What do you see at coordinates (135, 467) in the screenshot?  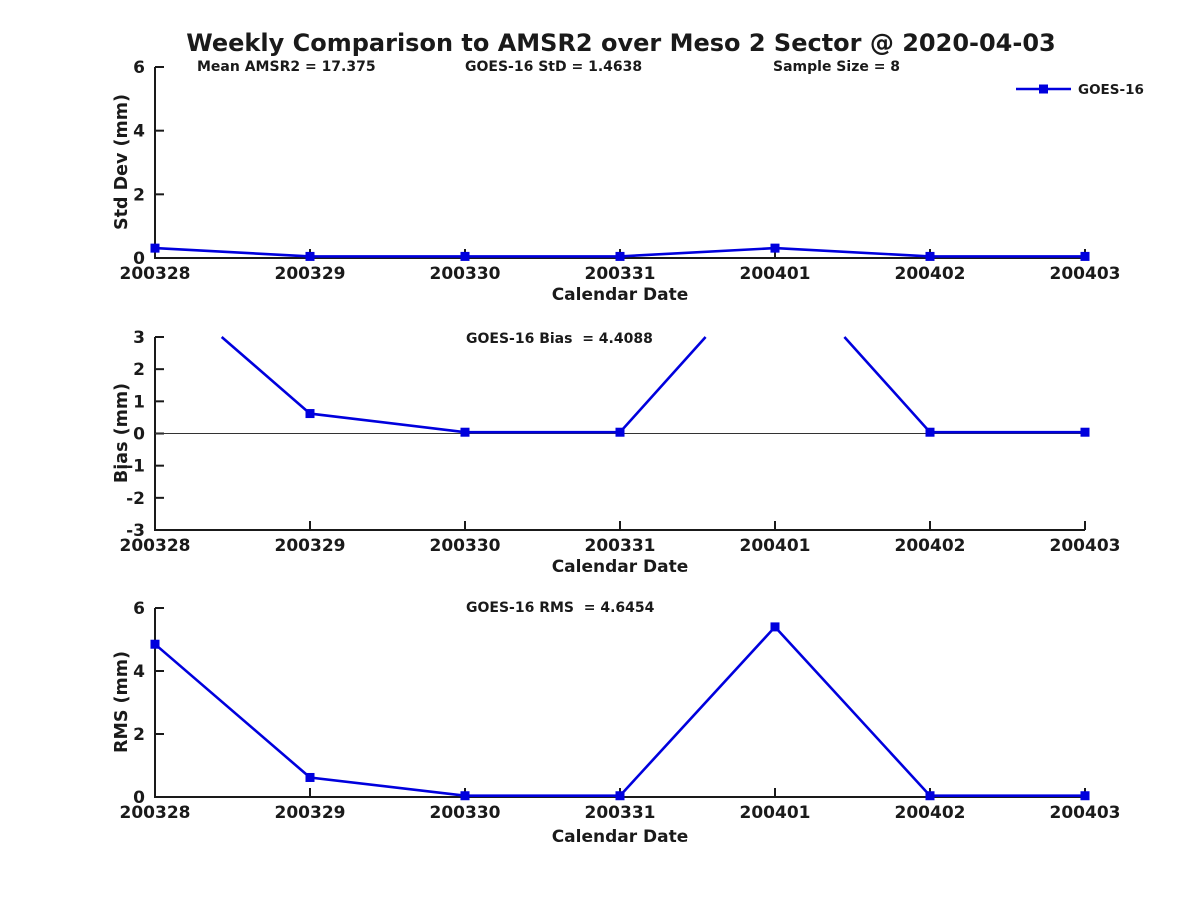 I see `y-tick-label: -1` at bounding box center [135, 467].